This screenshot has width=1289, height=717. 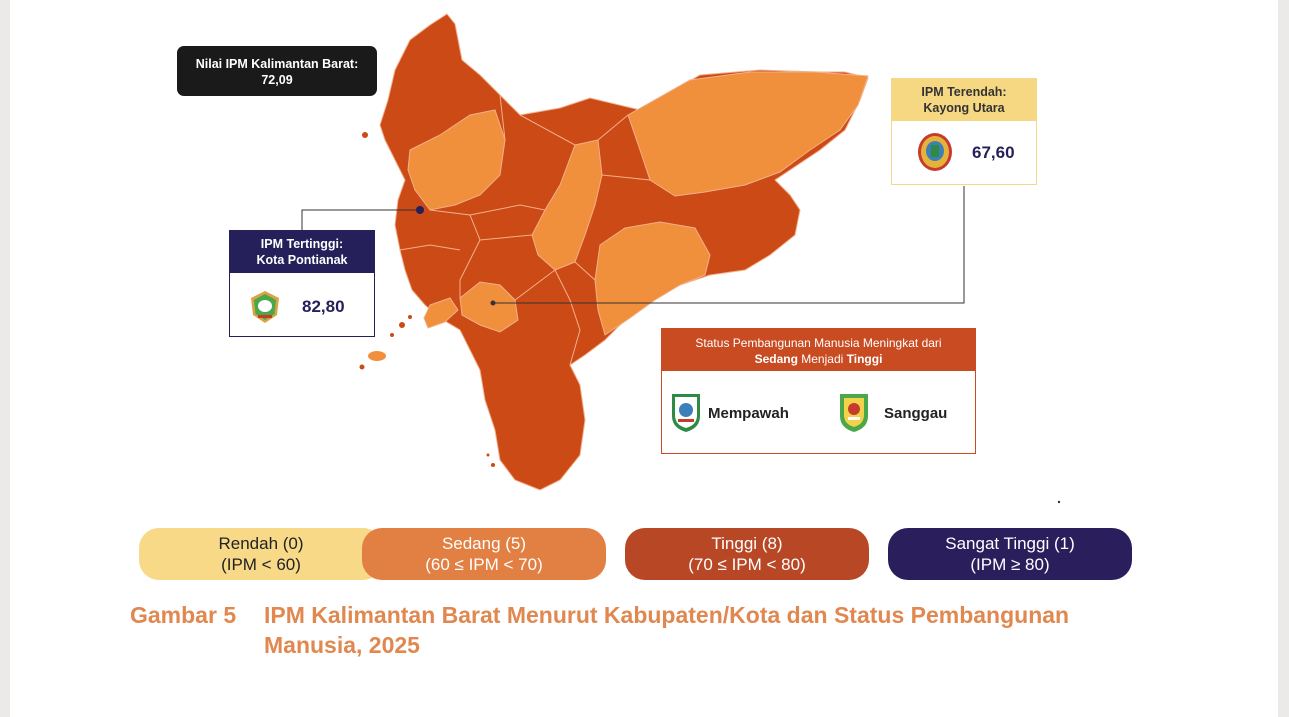 What do you see at coordinates (964, 108) in the screenshot?
I see `lowest-ipm-region: Kayong Utara` at bounding box center [964, 108].